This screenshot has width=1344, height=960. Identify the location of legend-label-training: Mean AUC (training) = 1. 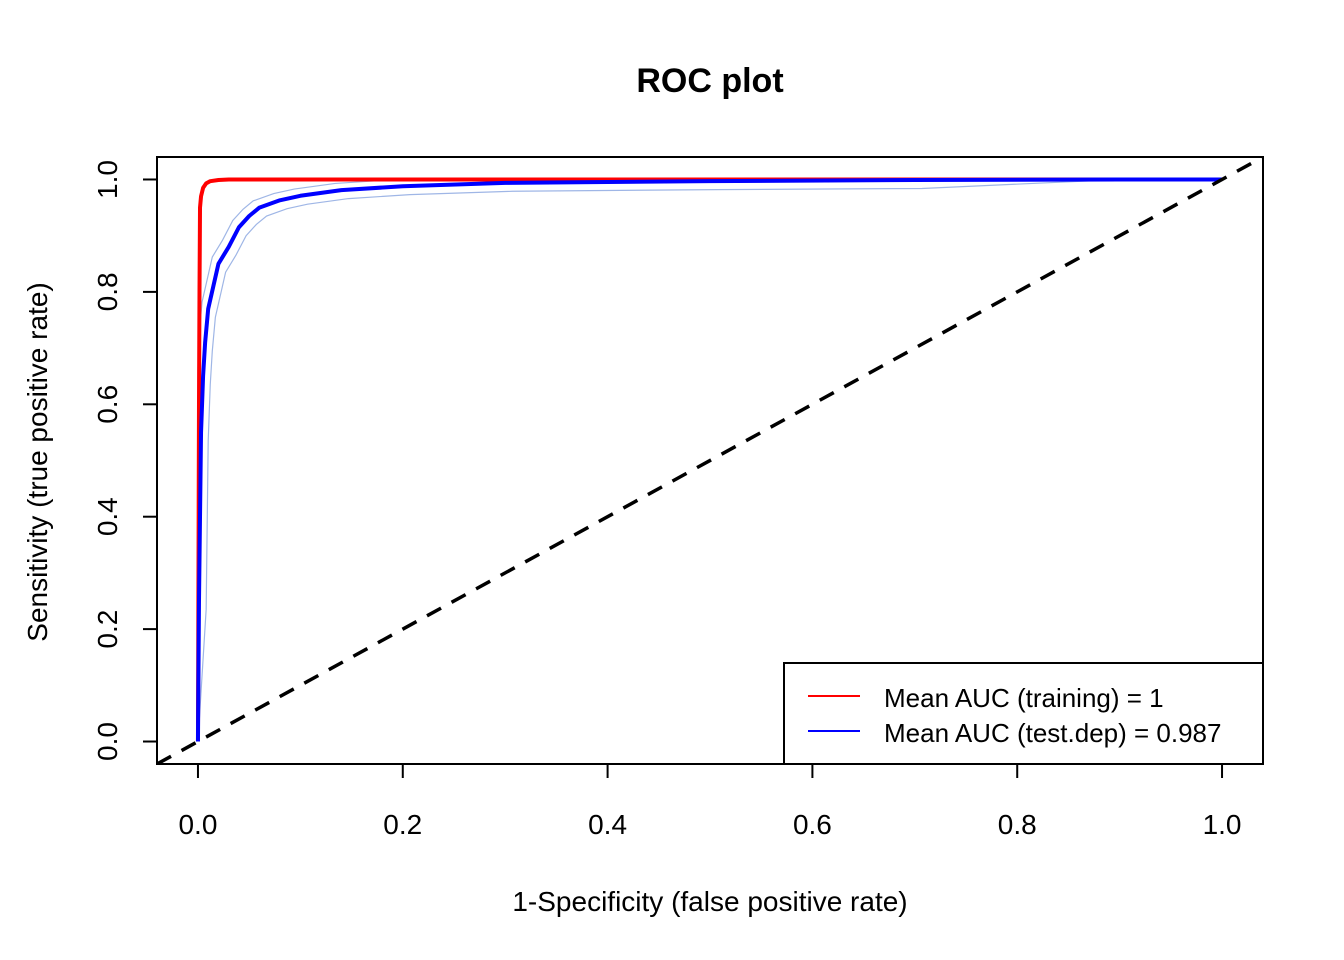
(1024, 698).